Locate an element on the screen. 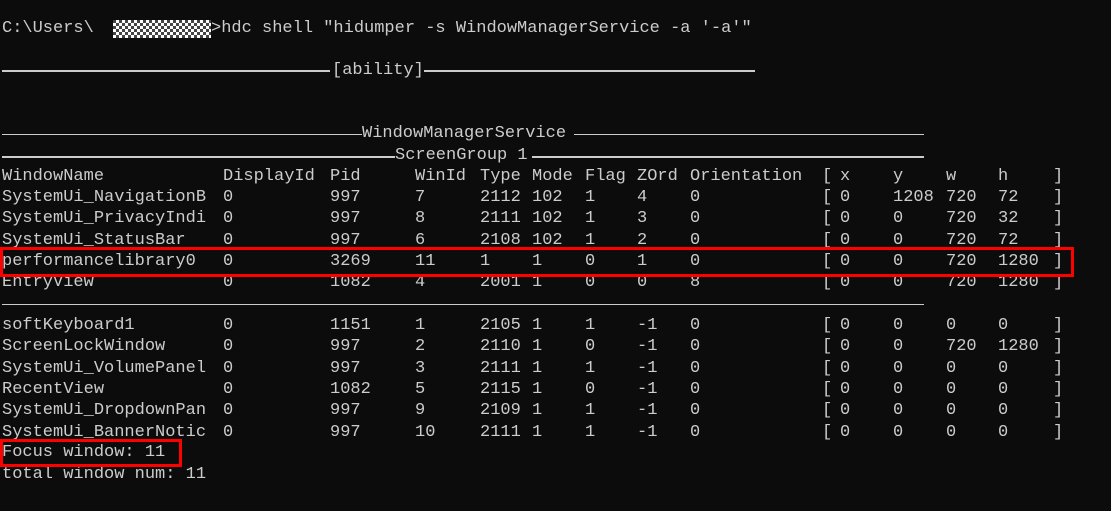  cell-h: h is located at coordinates (1003, 176).